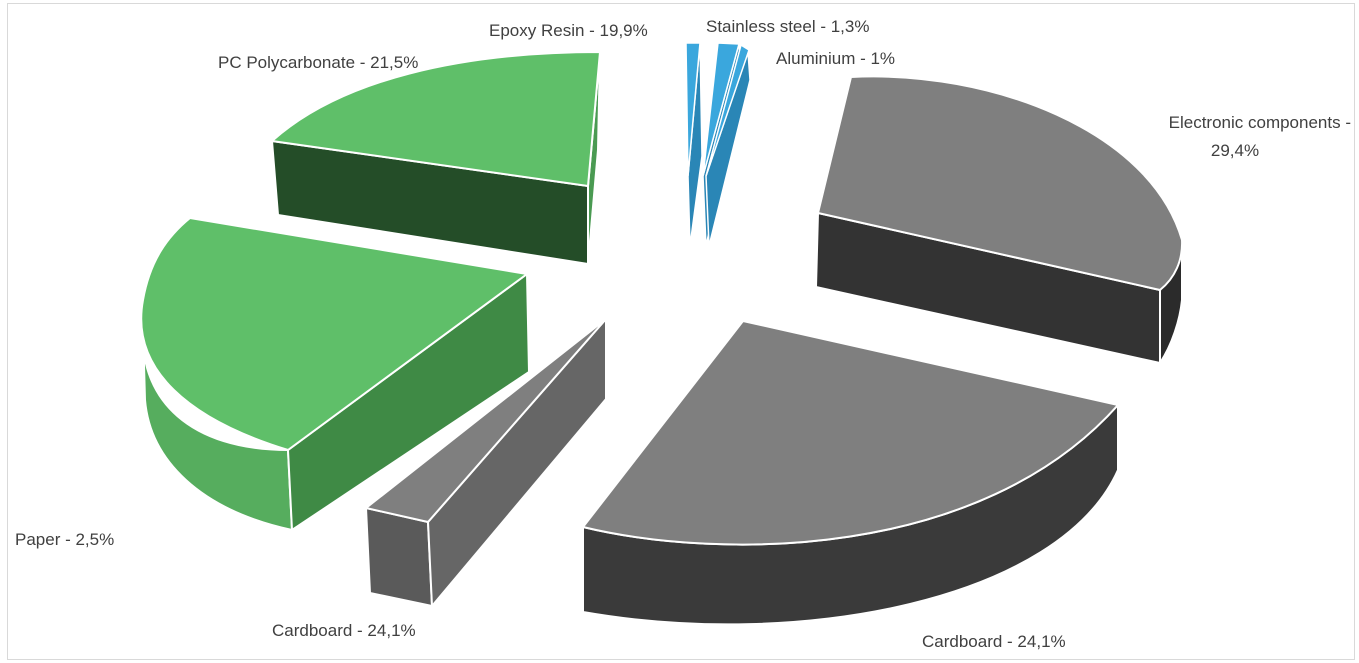 The image size is (1359, 663). What do you see at coordinates (485, 421) in the screenshot?
I see `slice-paper-top` at bounding box center [485, 421].